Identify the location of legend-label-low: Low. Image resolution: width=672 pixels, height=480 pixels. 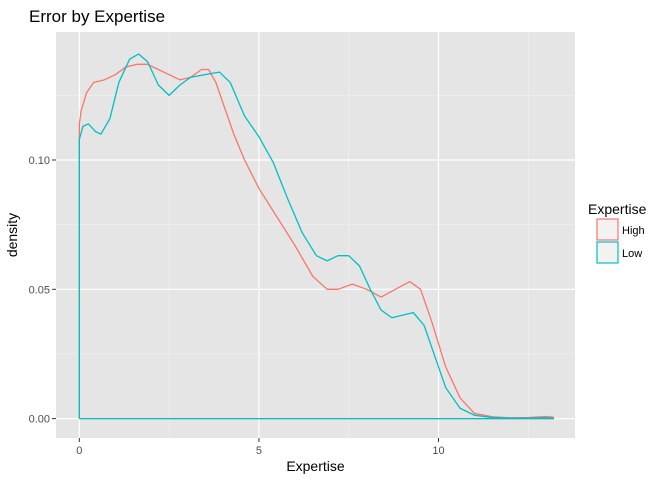
(632, 254).